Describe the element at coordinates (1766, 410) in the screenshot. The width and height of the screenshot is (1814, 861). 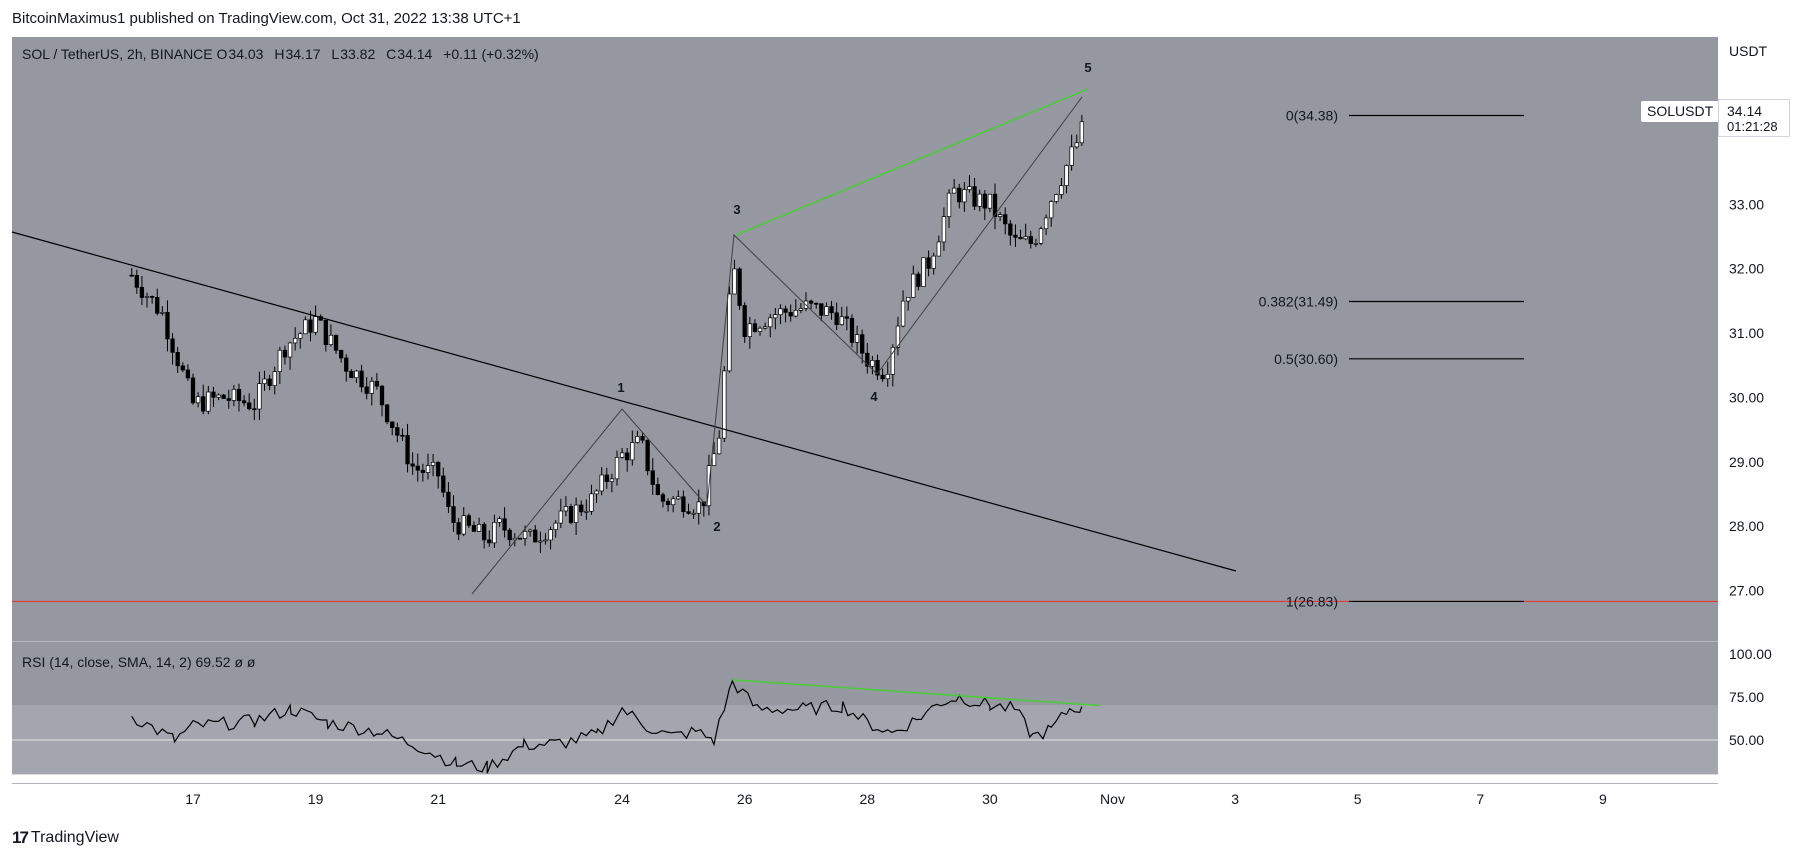
I see `price-axis` at that location.